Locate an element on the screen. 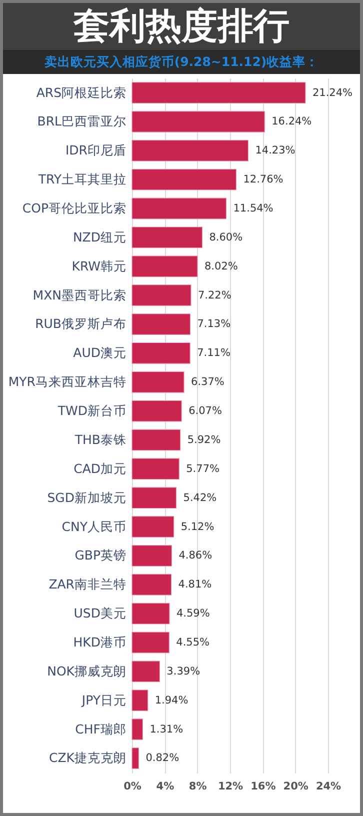 The width and height of the screenshot is (363, 816). data-label: 7.11% is located at coordinates (213, 353).